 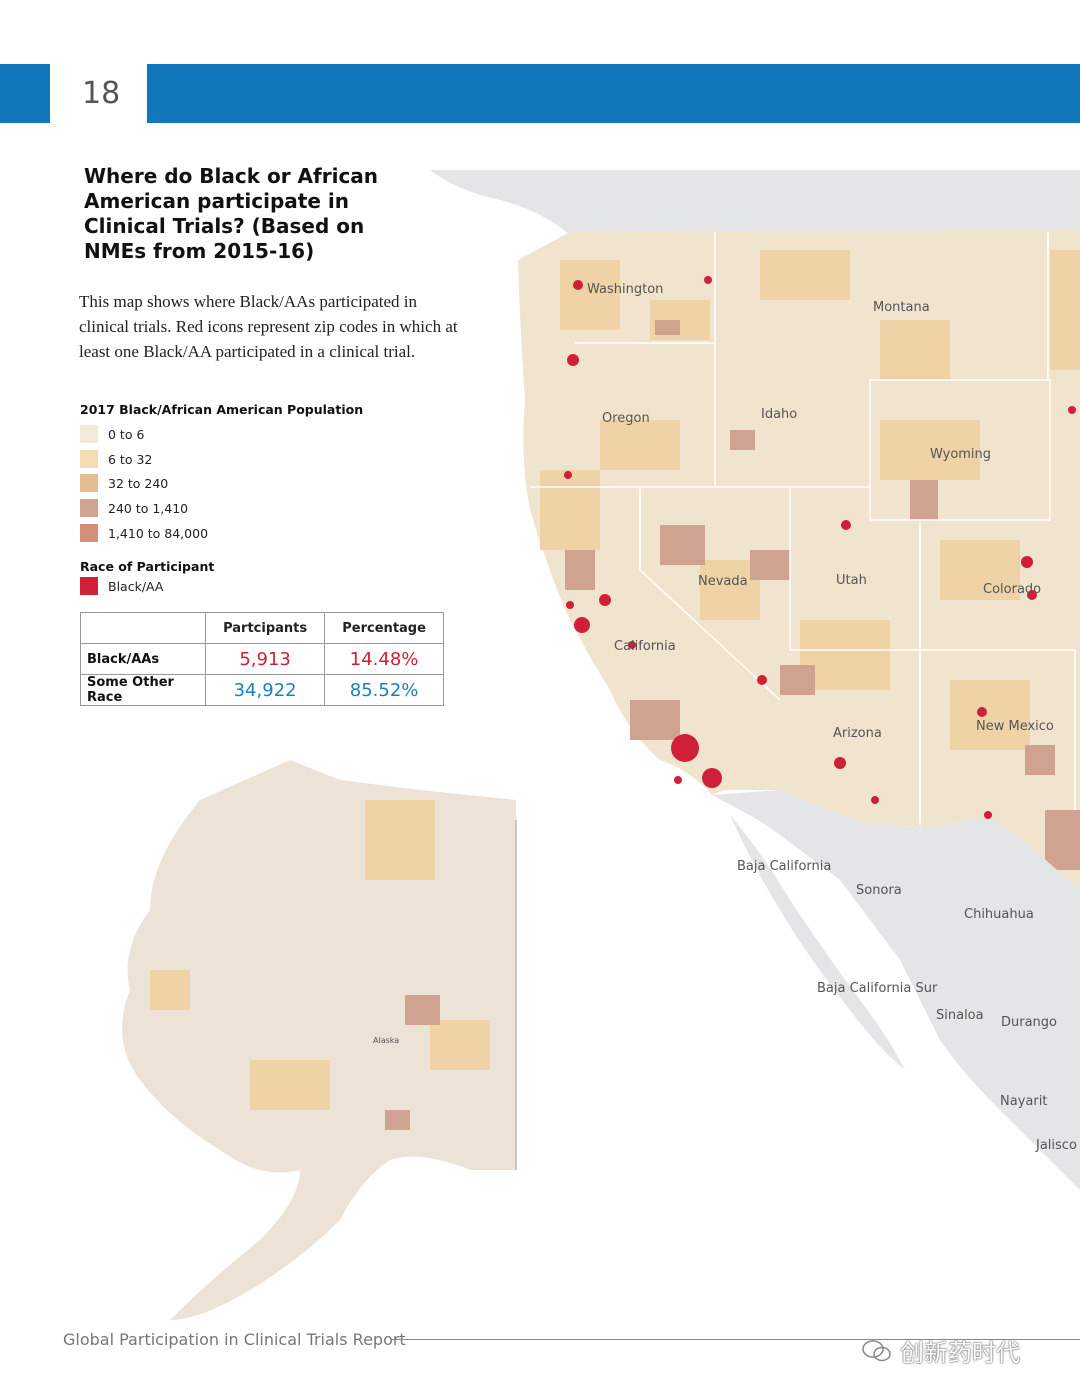 I want to click on inset-label: Alaska, so click(x=386, y=1040).